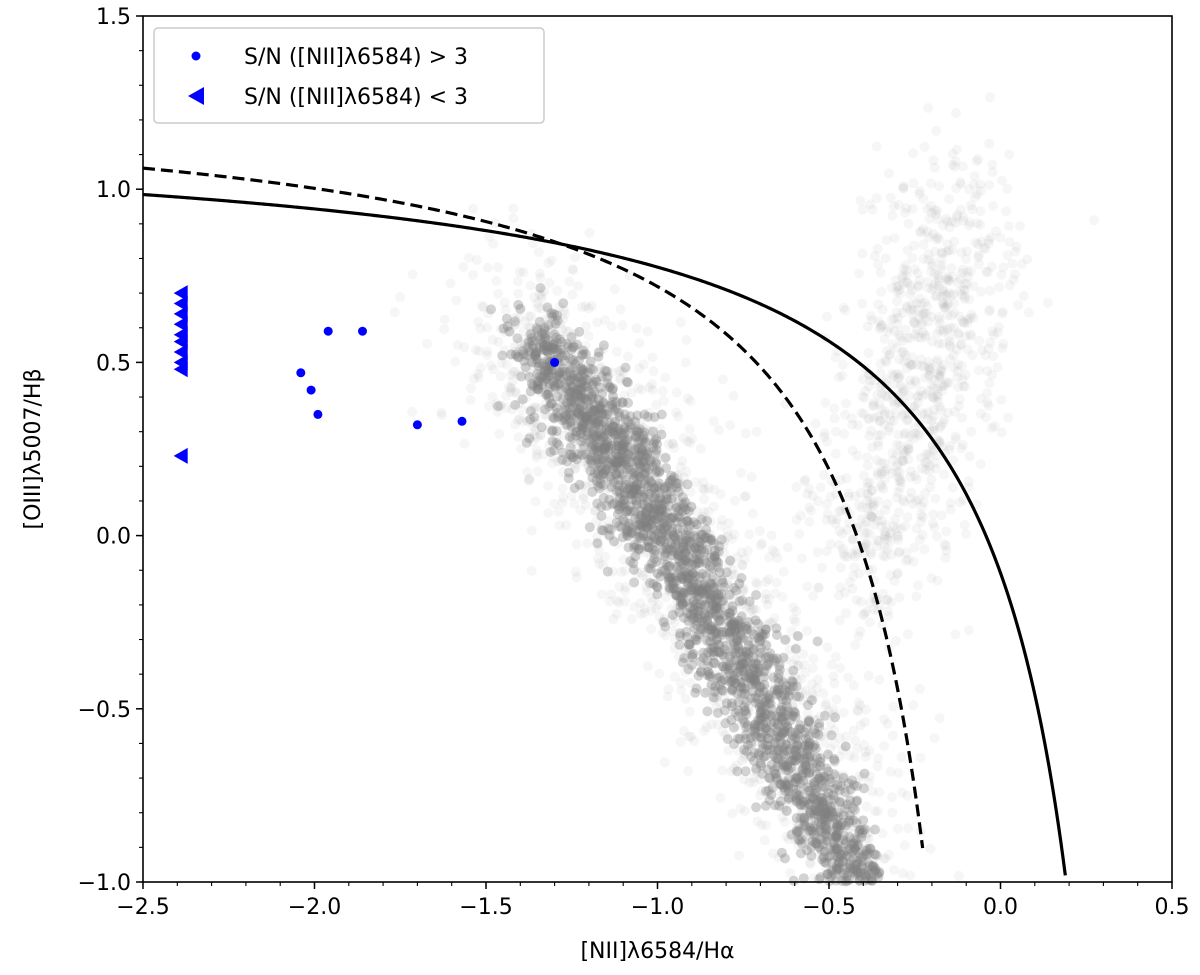  Describe the element at coordinates (1172, 907) in the screenshot. I see `x-tick-label: 0.5` at that location.